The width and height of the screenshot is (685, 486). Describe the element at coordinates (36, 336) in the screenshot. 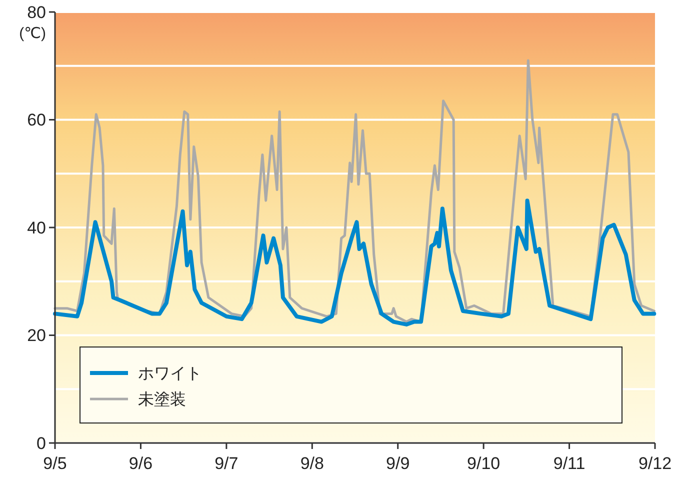

I see `y-tick-label: 20` at that location.